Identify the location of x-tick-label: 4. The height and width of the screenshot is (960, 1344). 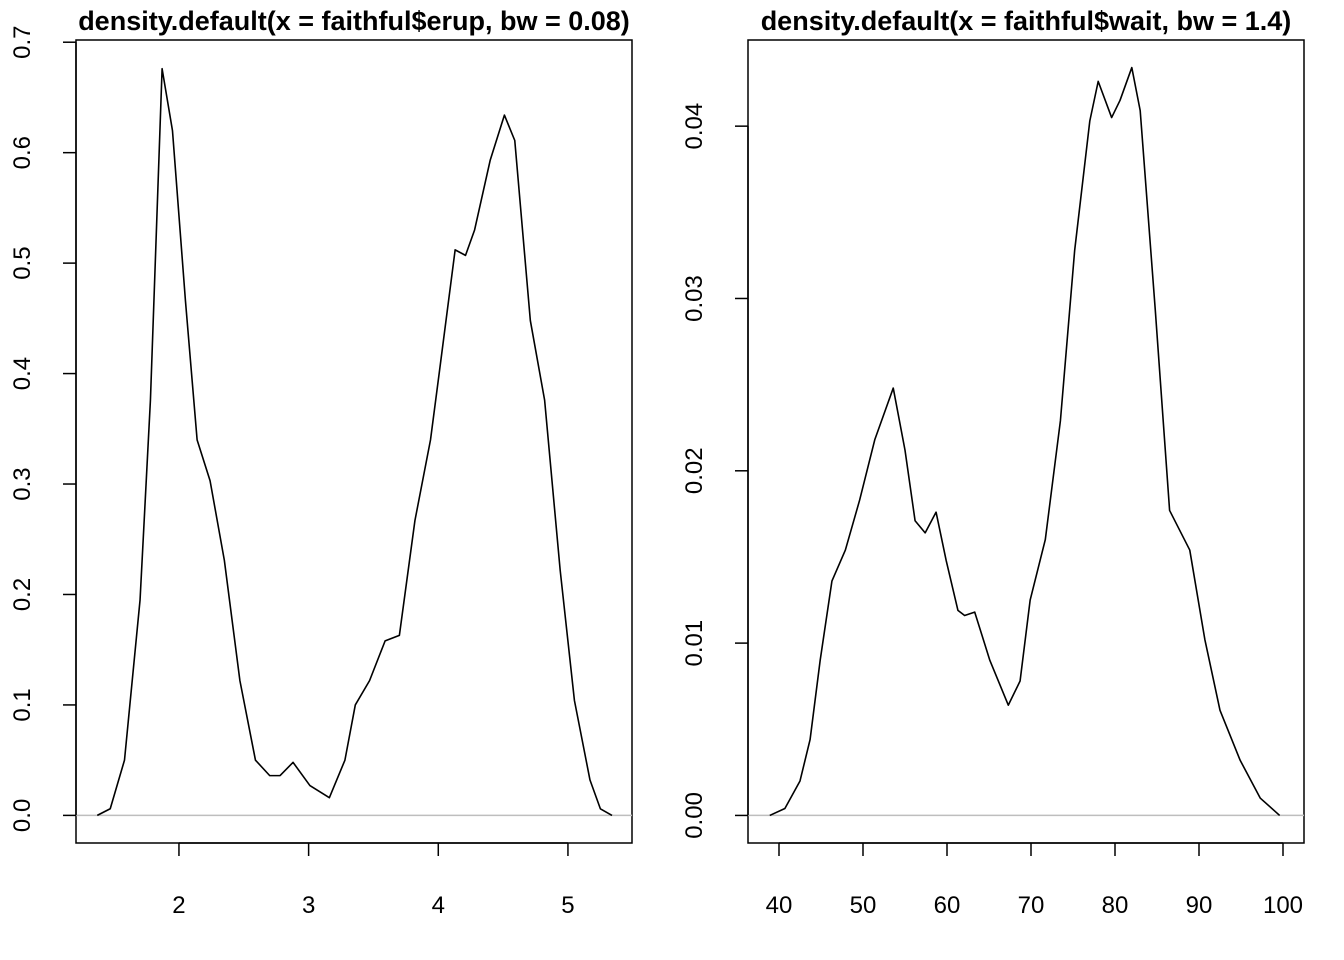
(438, 905).